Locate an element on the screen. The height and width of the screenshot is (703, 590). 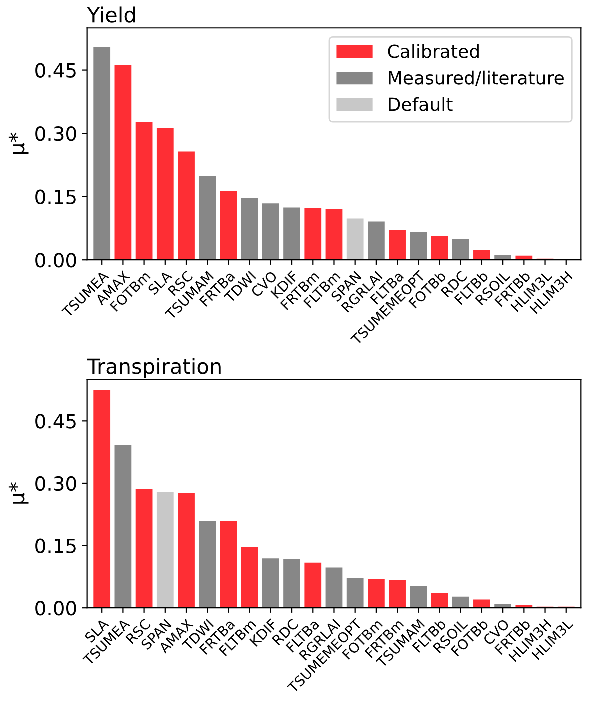
legend-label: Calibrated is located at coordinates (433, 51).